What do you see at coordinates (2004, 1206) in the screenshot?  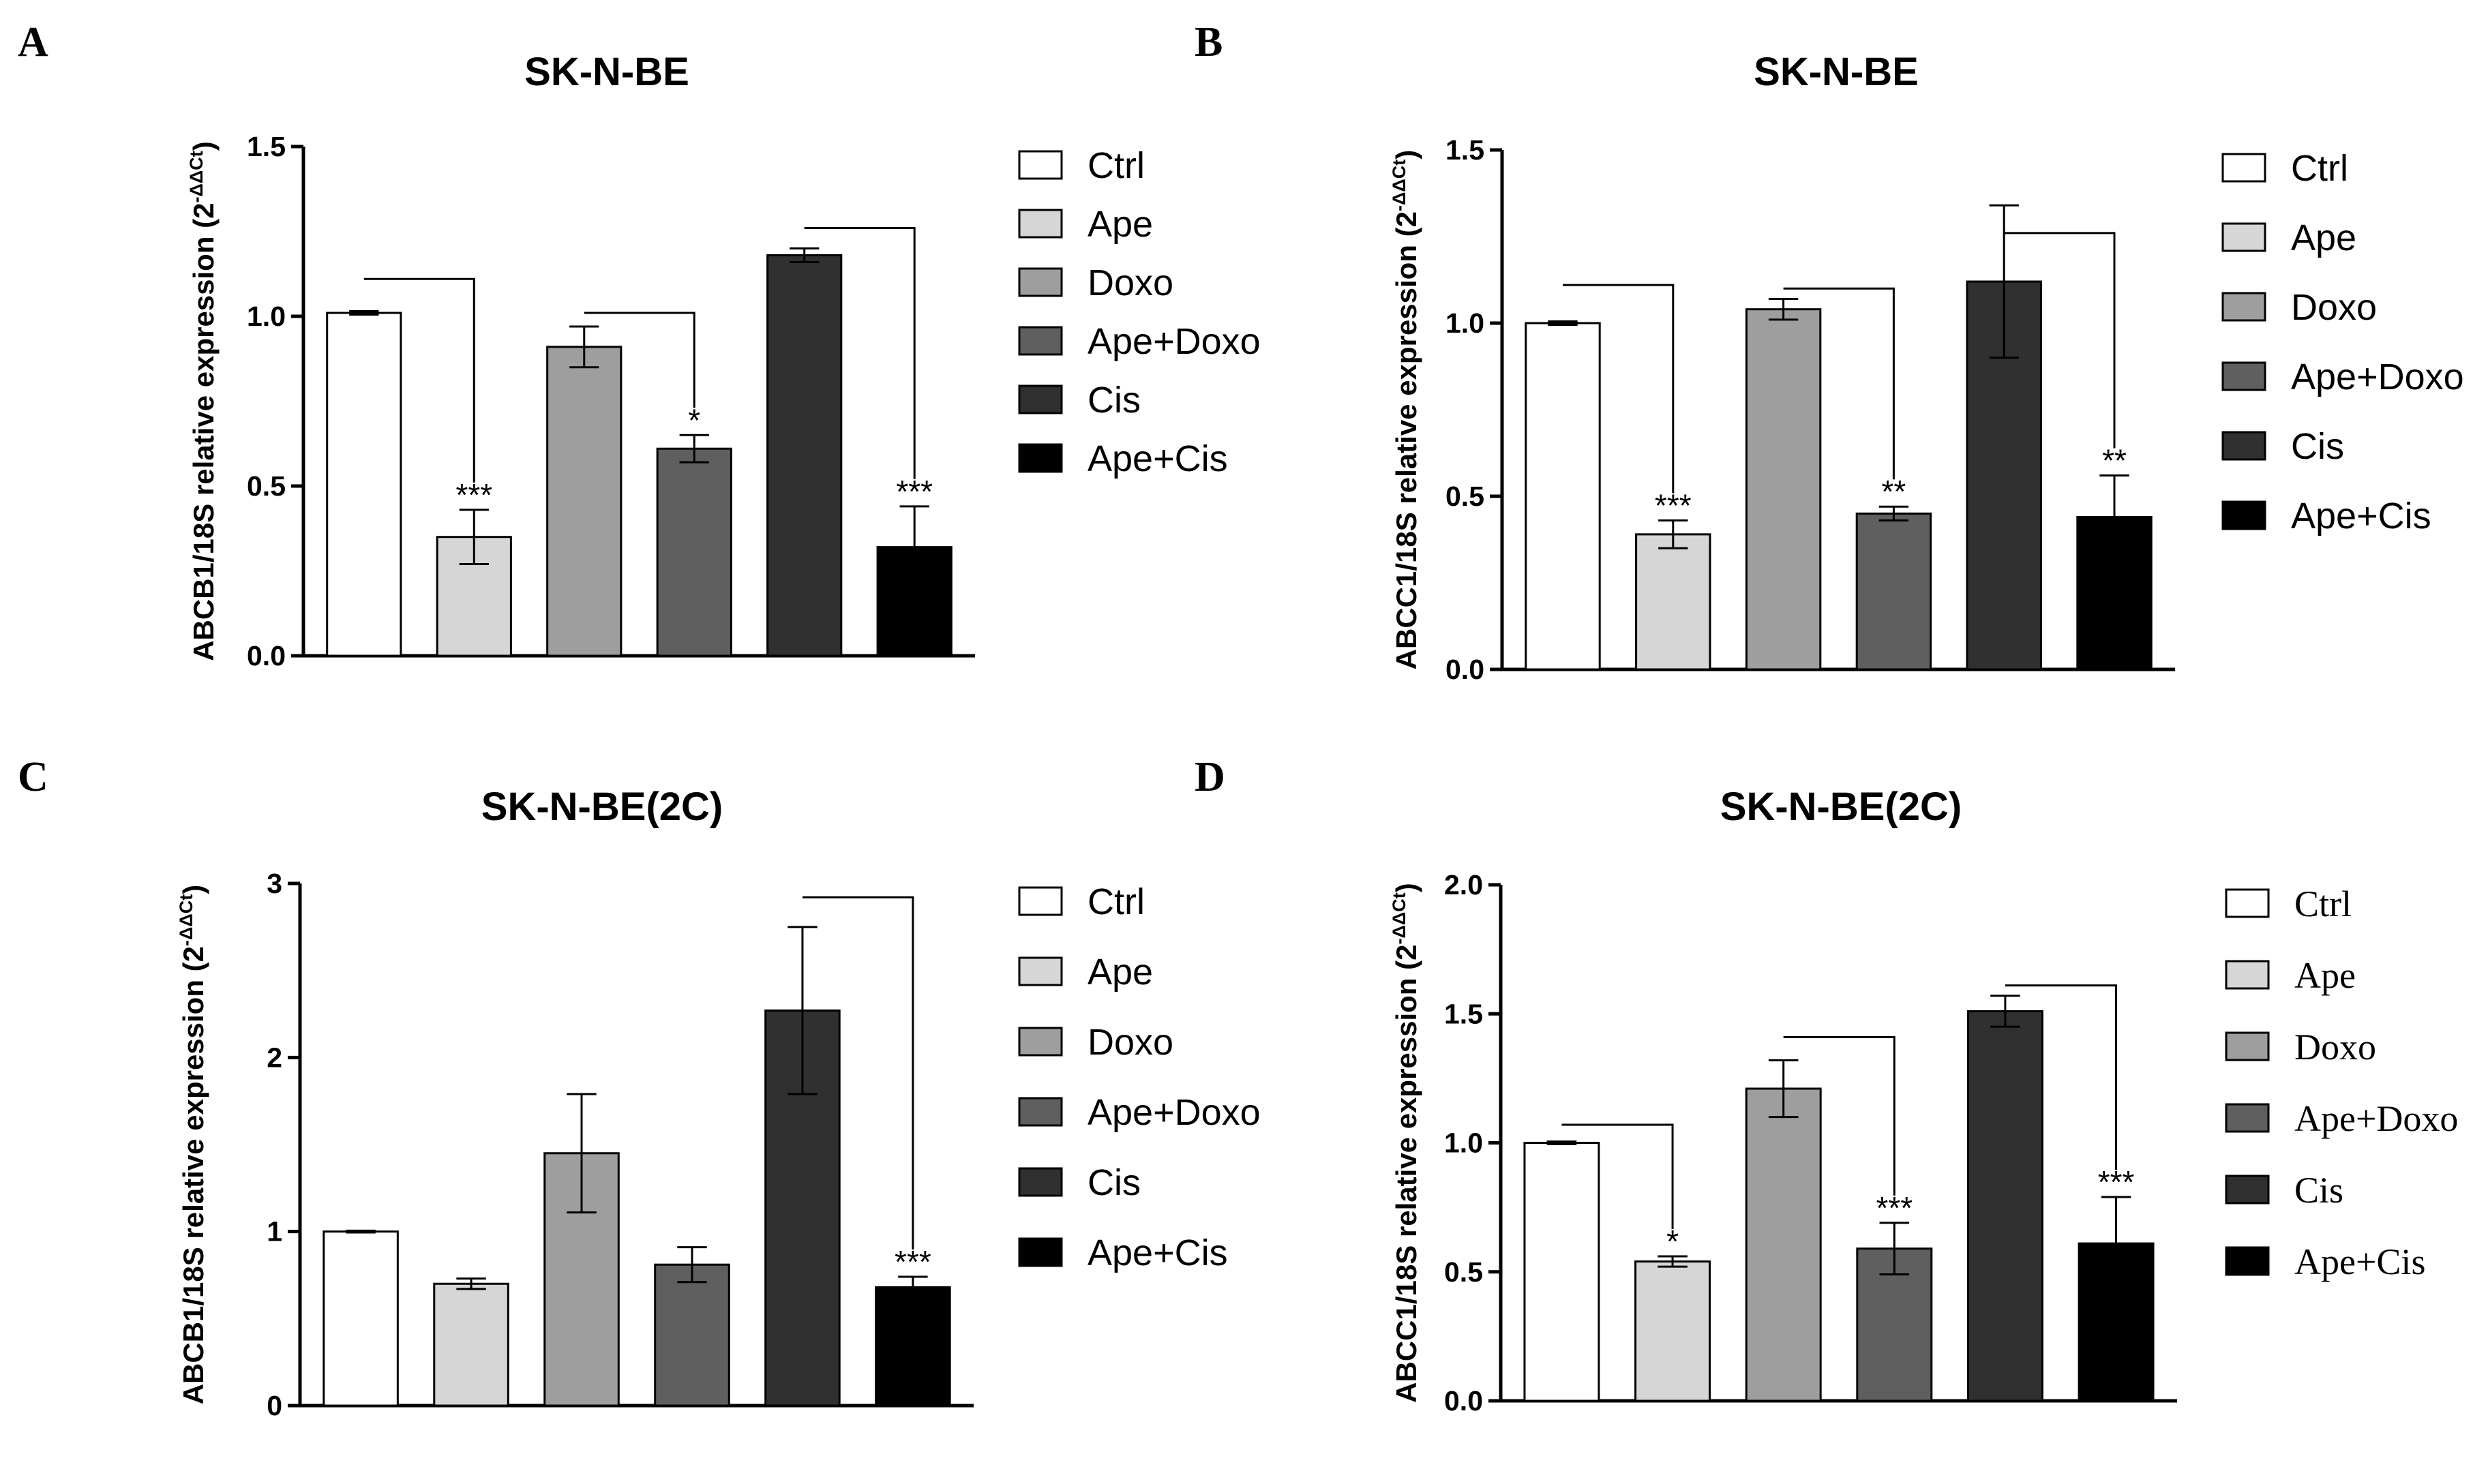 I see `bar-cis` at bounding box center [2004, 1206].